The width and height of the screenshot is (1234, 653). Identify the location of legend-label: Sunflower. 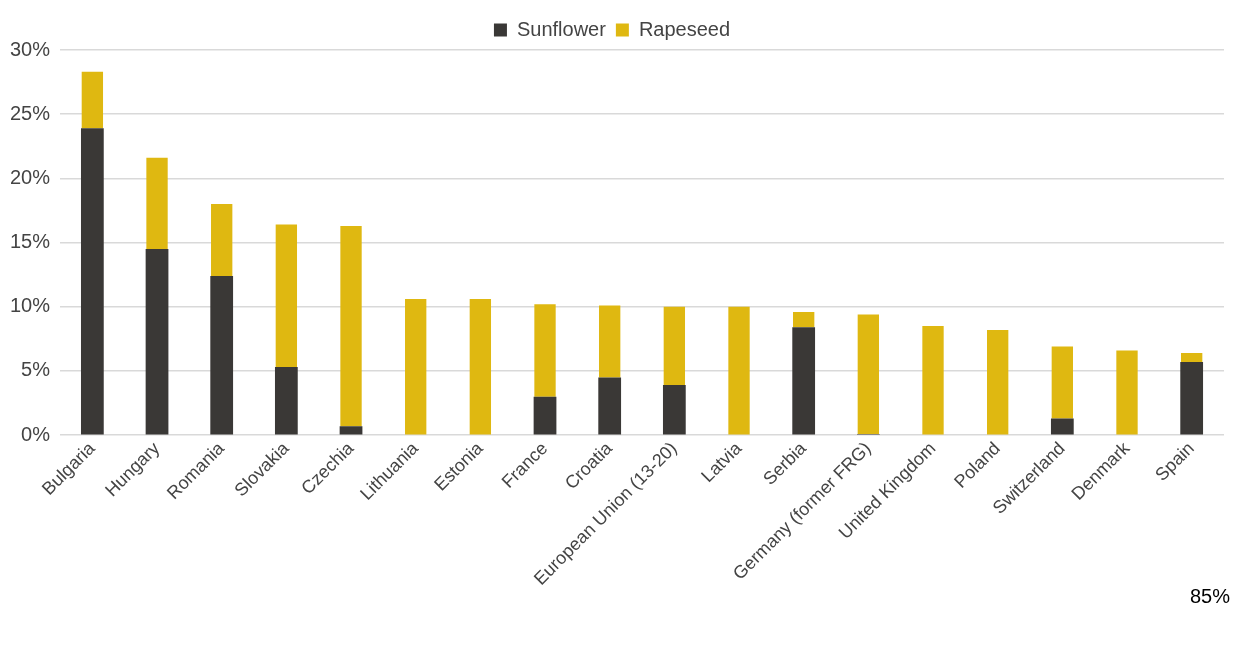
(561, 28).